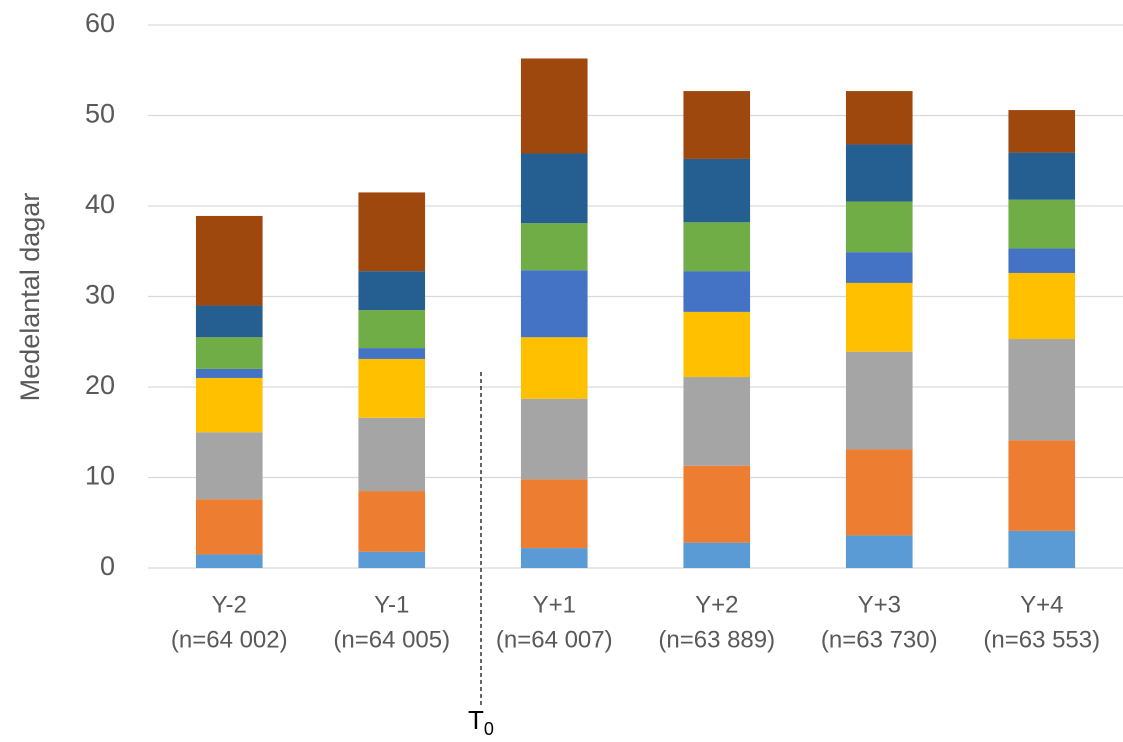 The width and height of the screenshot is (1123, 742). I want to click on x-tick-label: Y+3, so click(879, 604).